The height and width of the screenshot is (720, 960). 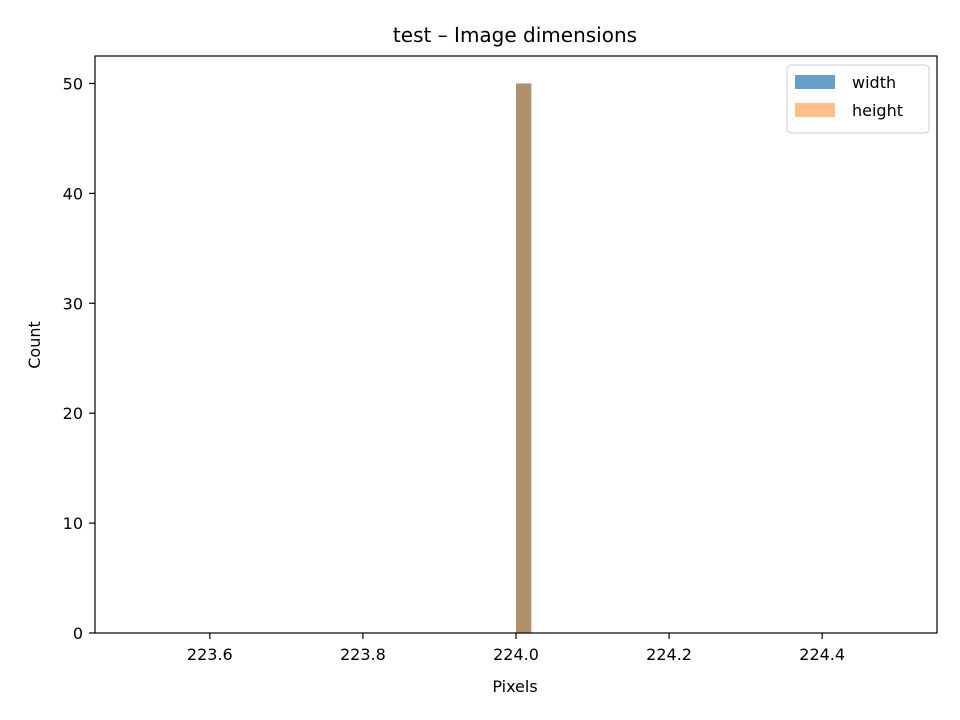 What do you see at coordinates (858, 99) in the screenshot?
I see `legend: width height` at bounding box center [858, 99].